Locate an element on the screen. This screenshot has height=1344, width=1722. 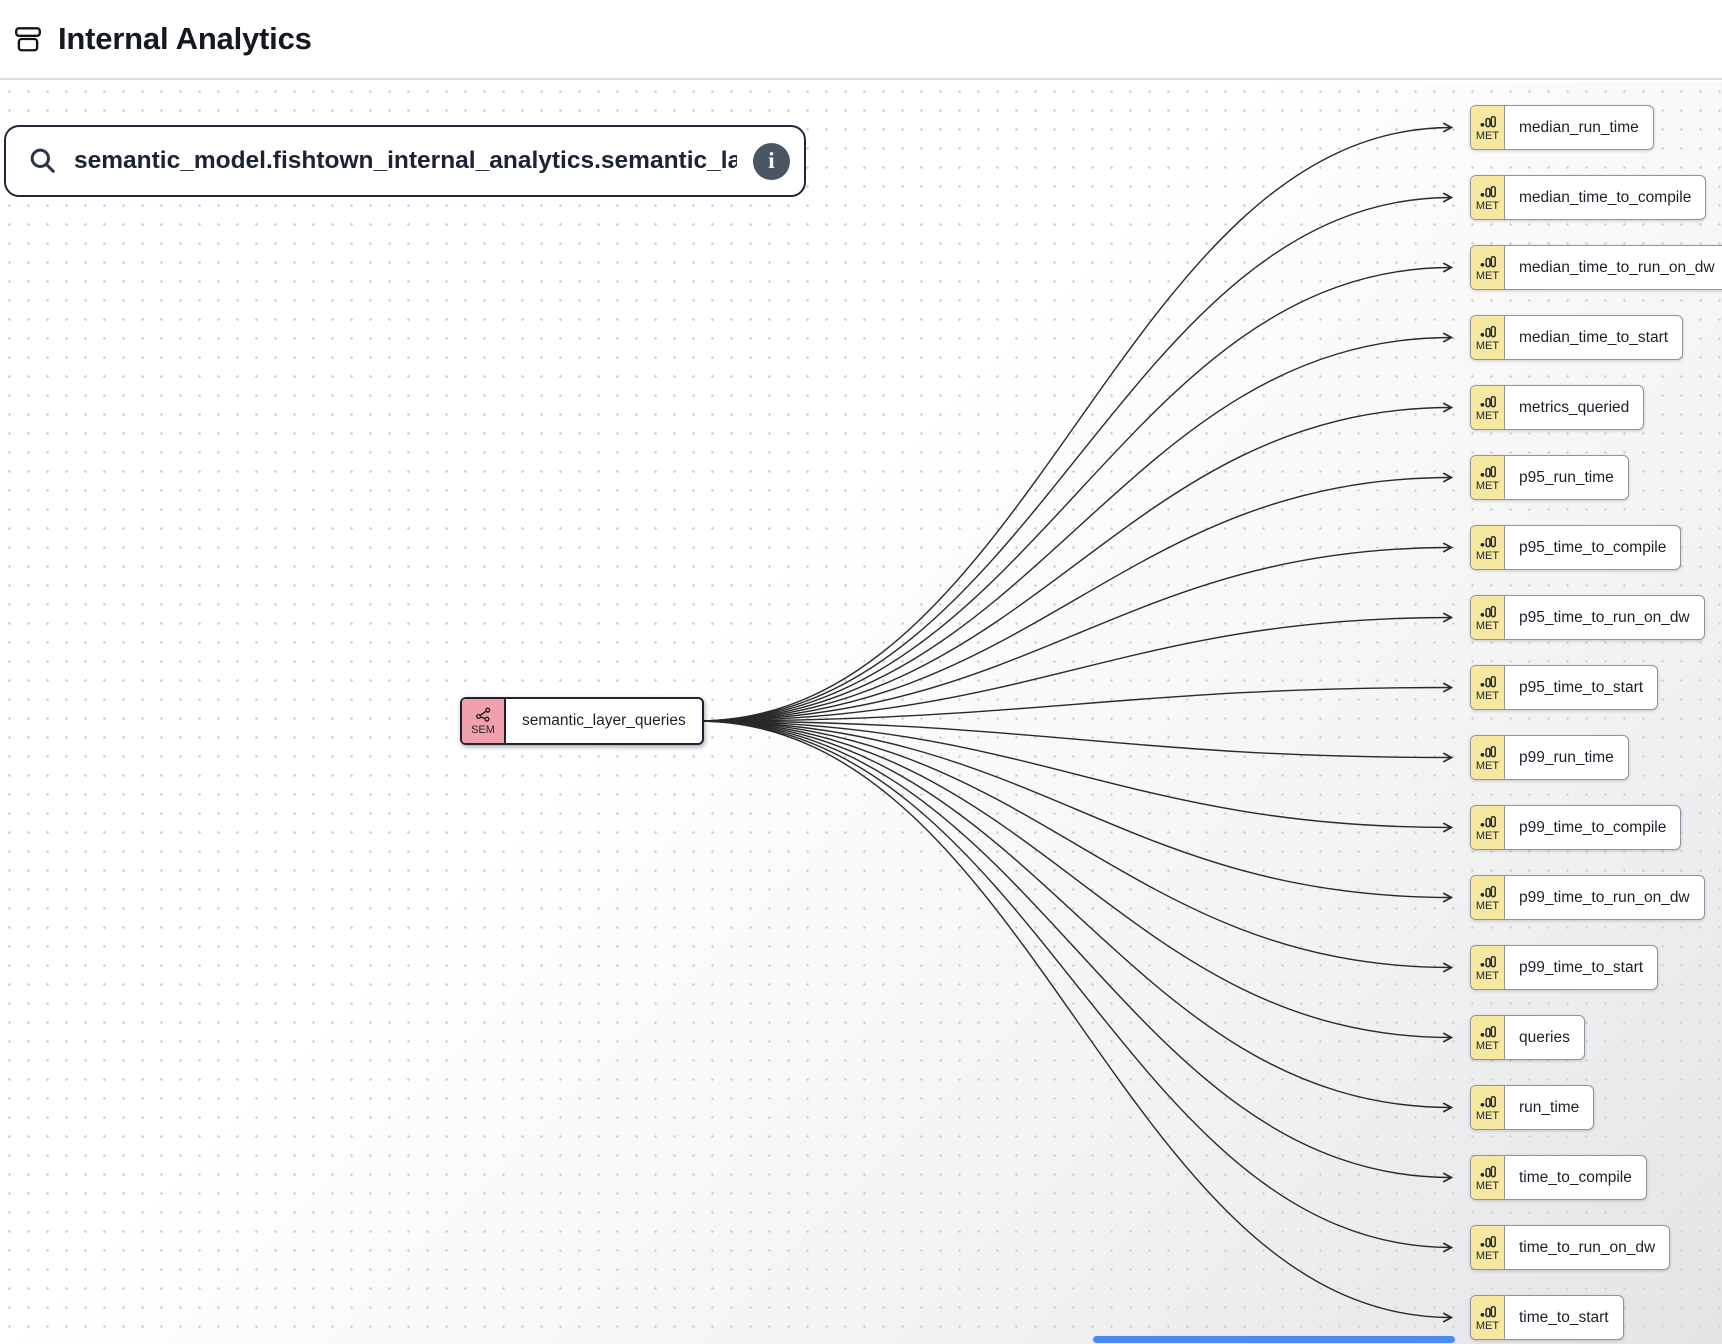
edge-median_time_to_start is located at coordinates (1074, 530).